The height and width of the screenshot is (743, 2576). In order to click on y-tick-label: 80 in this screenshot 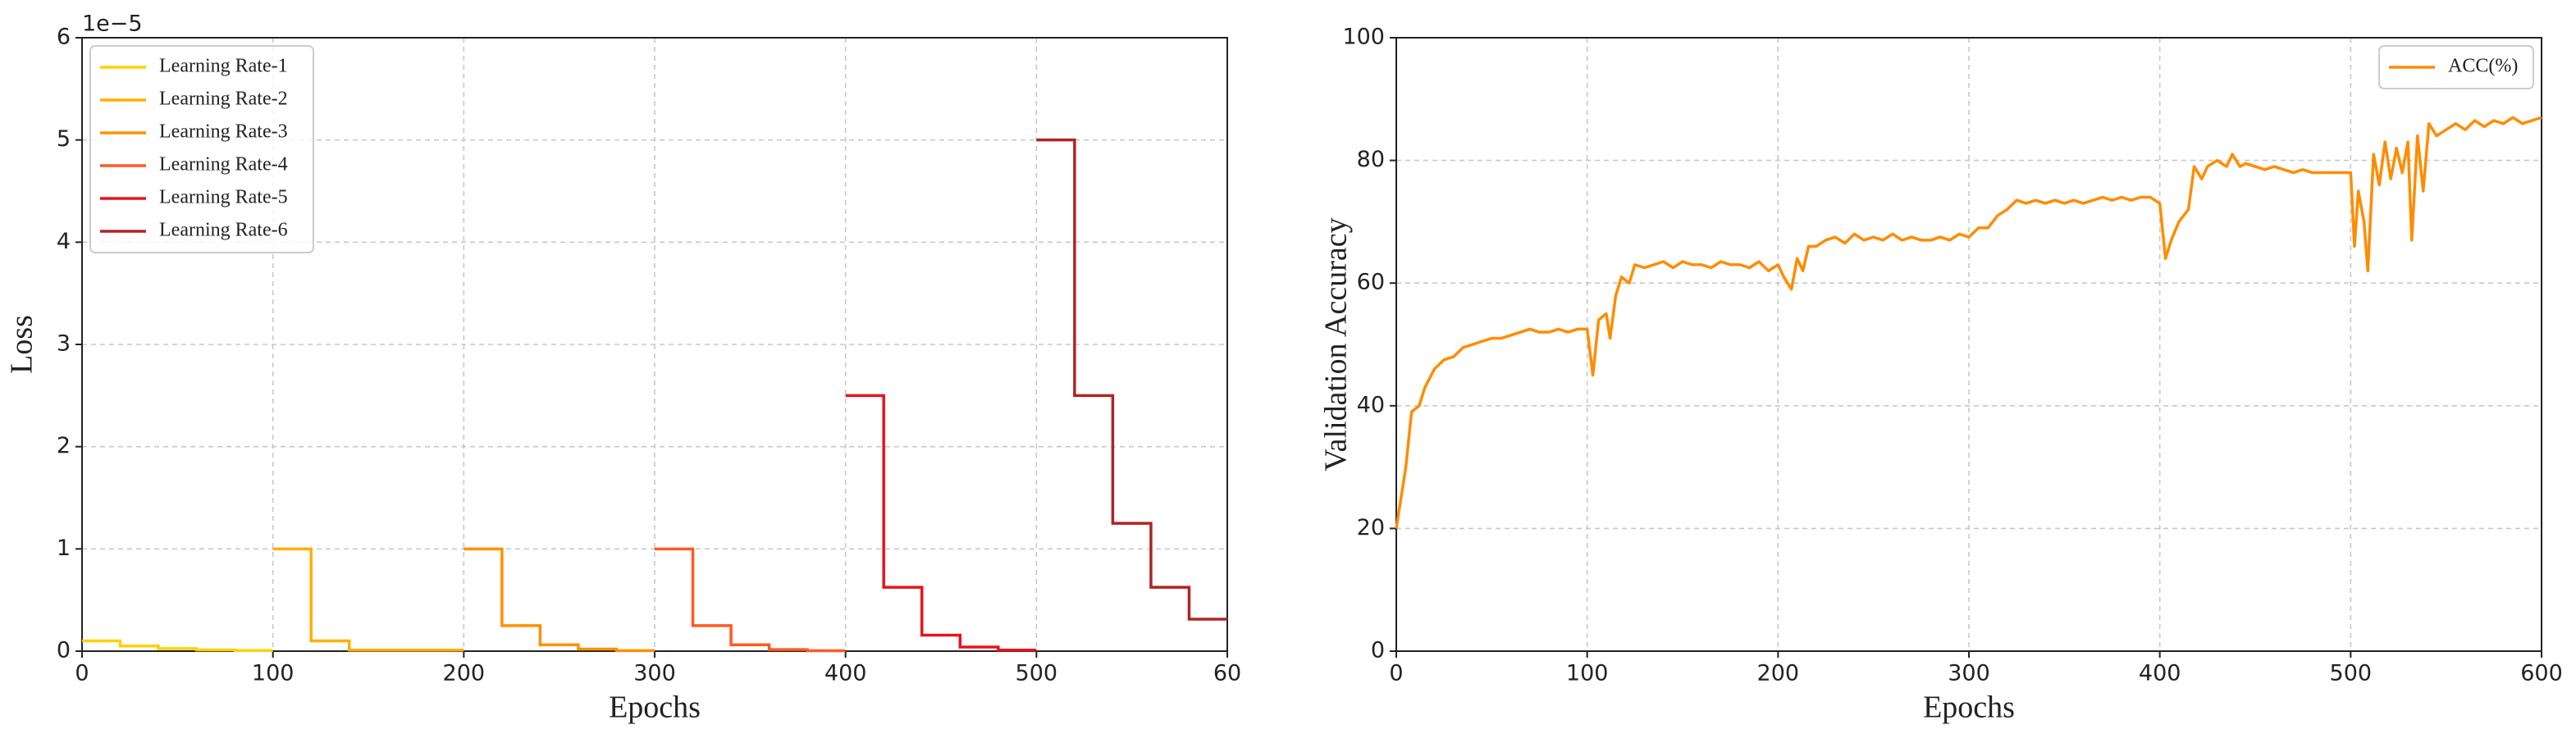, I will do `click(1371, 159)`.